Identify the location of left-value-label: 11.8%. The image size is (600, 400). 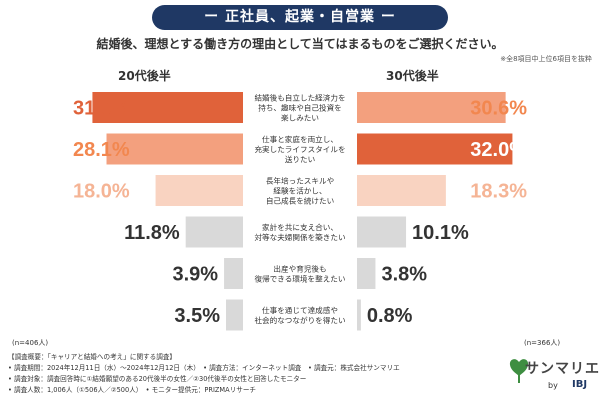
(152, 233).